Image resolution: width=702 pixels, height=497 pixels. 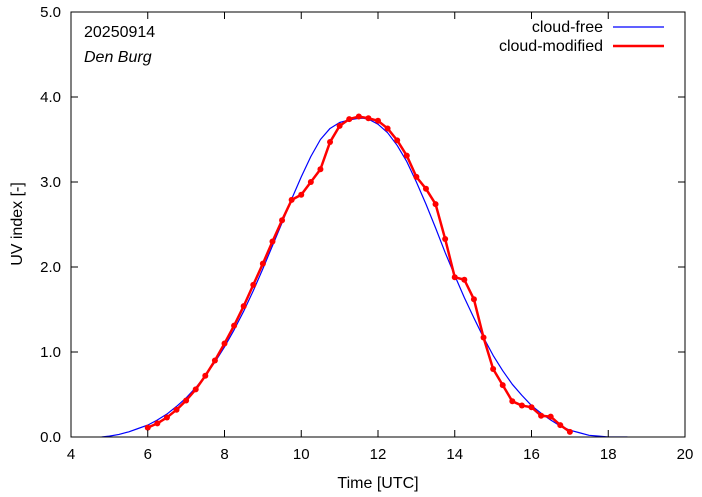 What do you see at coordinates (224, 454) in the screenshot?
I see `x-tick-label: 8` at bounding box center [224, 454].